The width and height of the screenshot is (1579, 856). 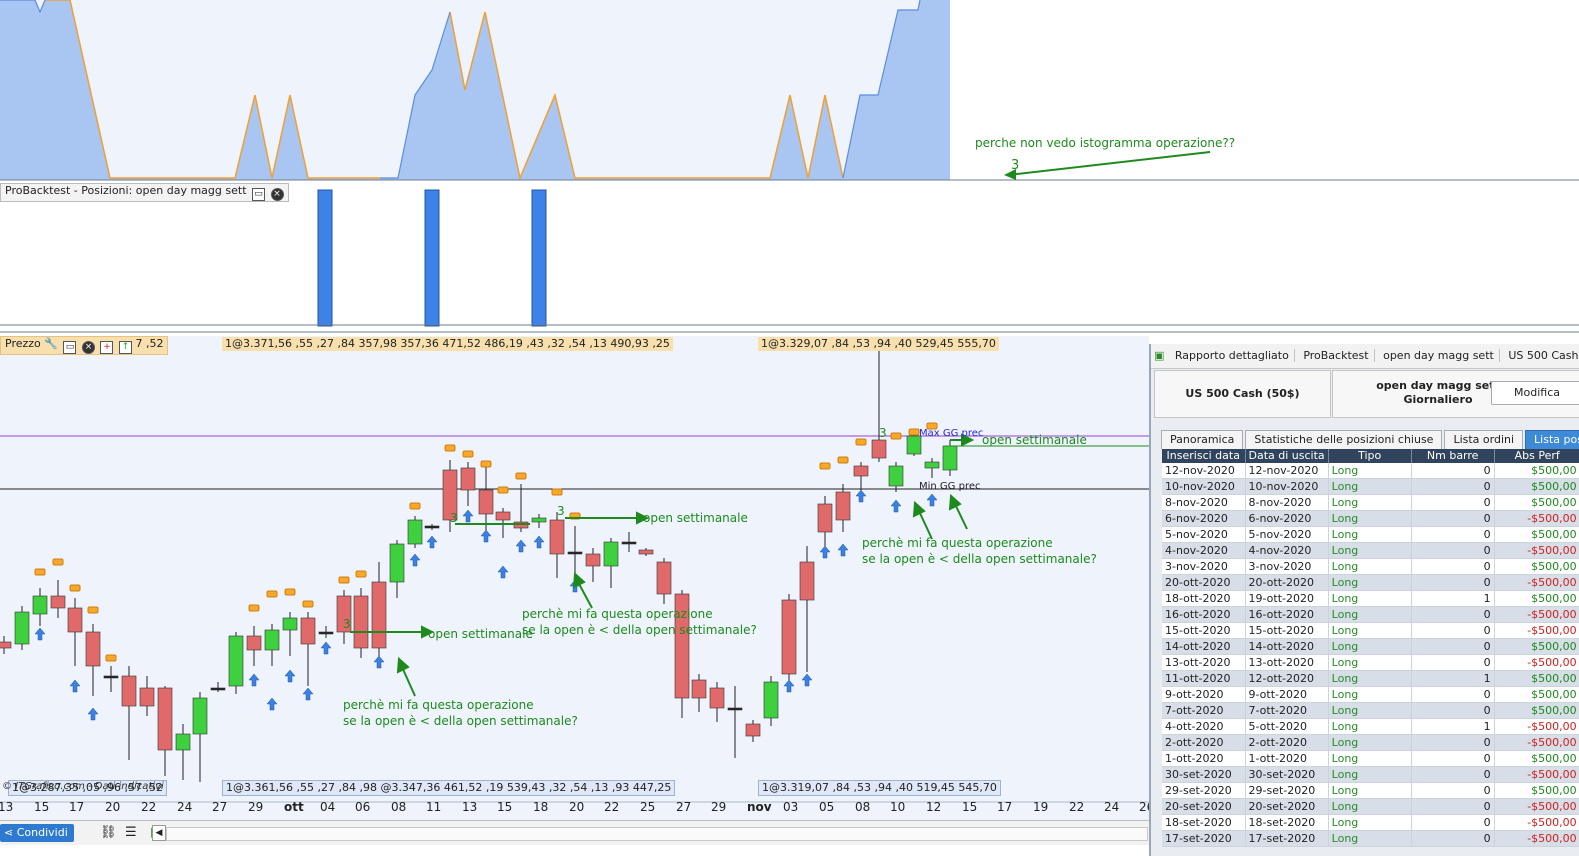 What do you see at coordinates (1344, 439) in the screenshot?
I see `tab-closed-stats: Statistiche delle posizioni chiuse` at bounding box center [1344, 439].